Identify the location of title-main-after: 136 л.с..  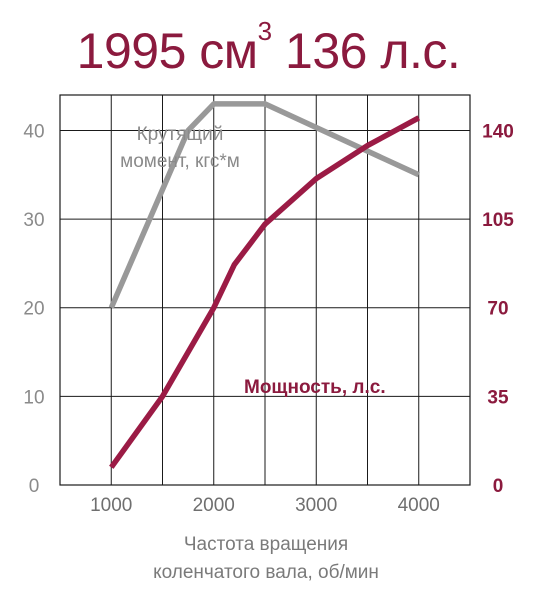
(366, 51).